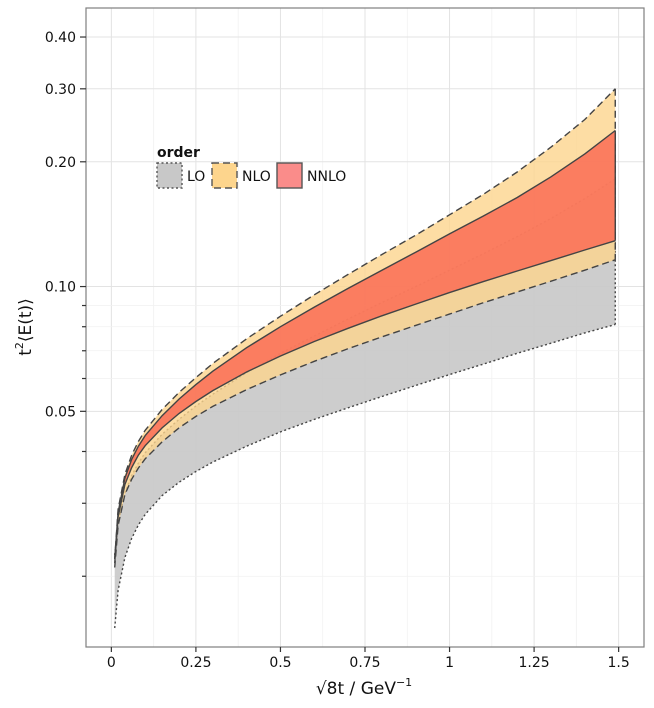 This screenshot has width=654, height=708. I want to click on y-axis-title: t2⟨E(t)⟩, so click(24, 327).